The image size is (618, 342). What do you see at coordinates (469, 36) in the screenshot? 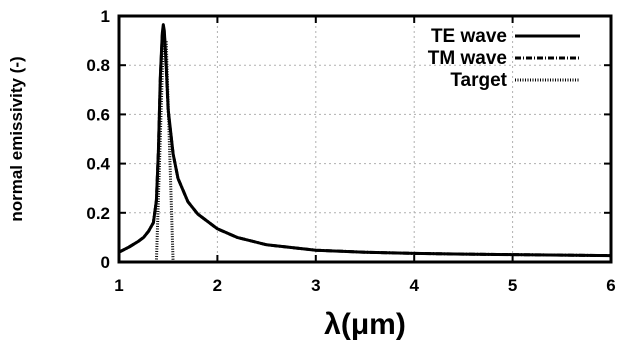
I see `legend-label: TE wave` at bounding box center [469, 36].